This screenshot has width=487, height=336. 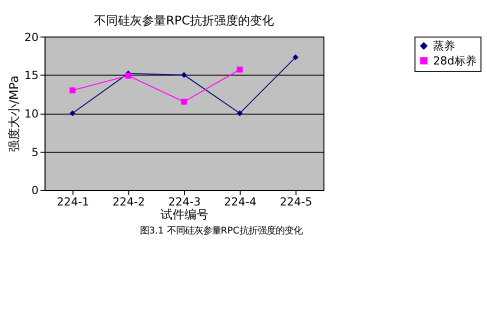 What do you see at coordinates (31, 37) in the screenshot?
I see `y-tick-label: 20` at bounding box center [31, 37].